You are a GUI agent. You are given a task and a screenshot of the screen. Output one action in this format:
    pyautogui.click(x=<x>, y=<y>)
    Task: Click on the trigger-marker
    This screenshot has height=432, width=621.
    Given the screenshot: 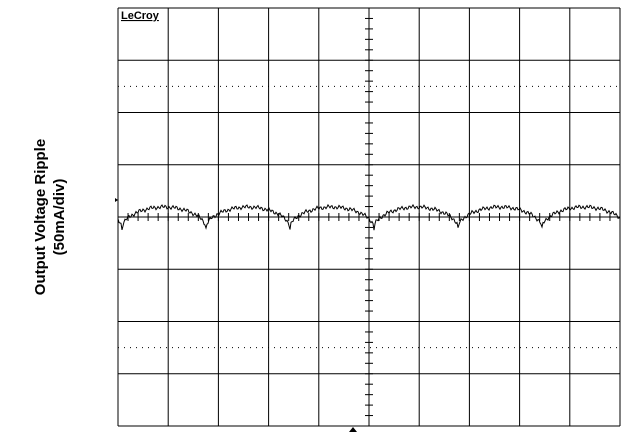 What is the action you would take?
    pyautogui.click(x=353, y=429)
    